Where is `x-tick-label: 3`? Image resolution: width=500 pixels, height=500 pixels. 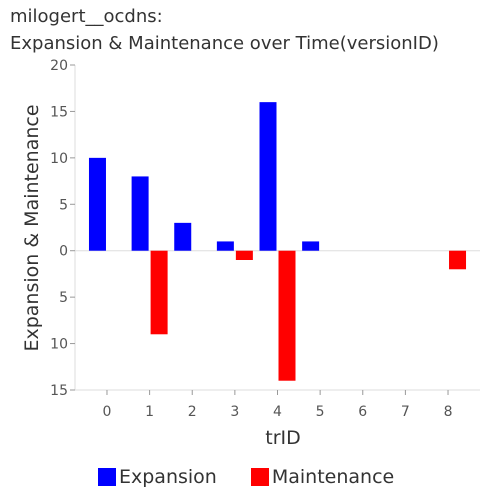 x-tick-label: 3 is located at coordinates (234, 412).